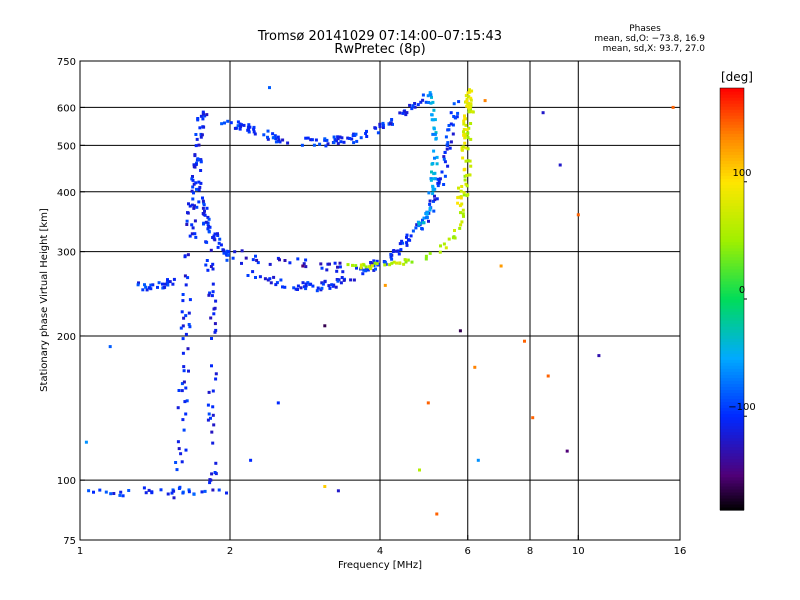 This screenshot has height=600, width=800. Describe the element at coordinates (80, 551) in the screenshot. I see `x-tick-label: 1` at that location.